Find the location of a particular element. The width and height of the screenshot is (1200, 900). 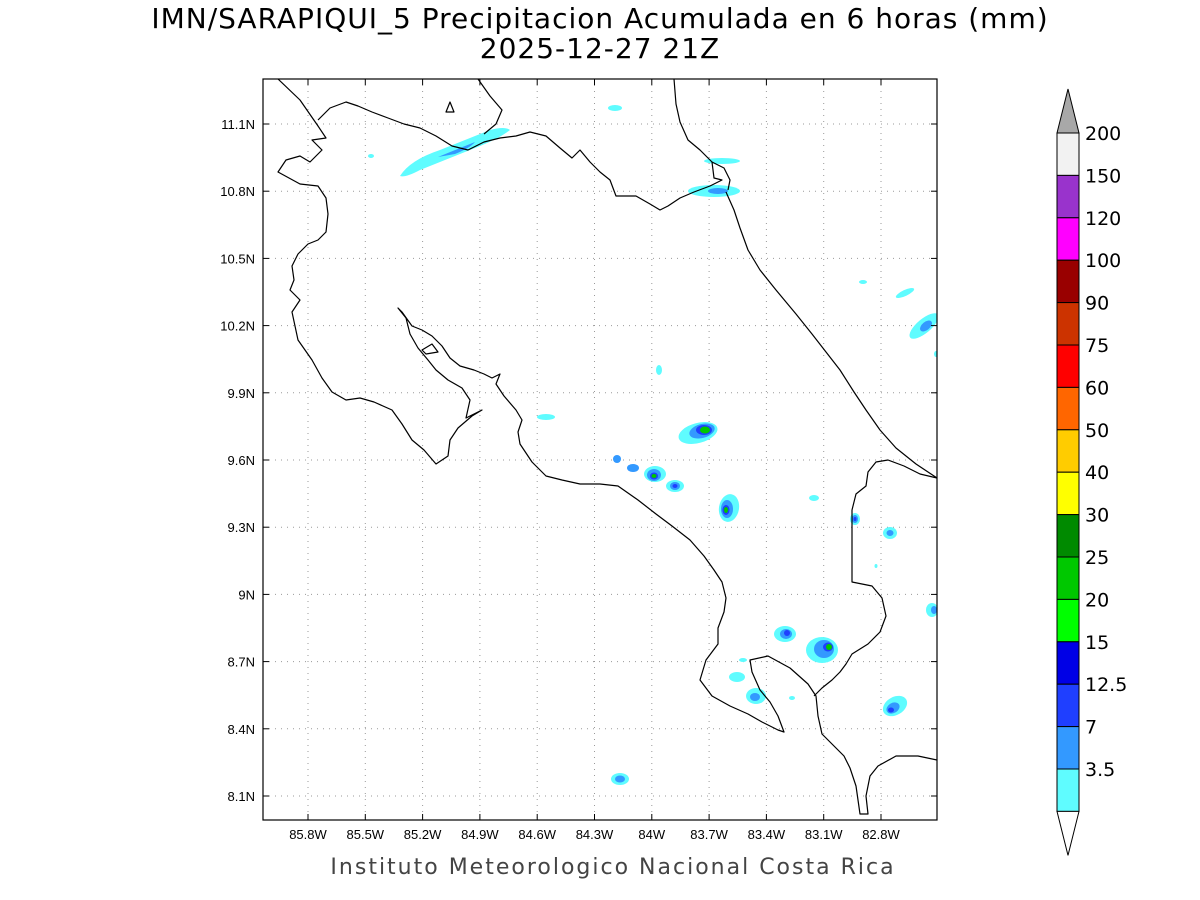

lon-tick-label: 82.8W is located at coordinates (881, 834).